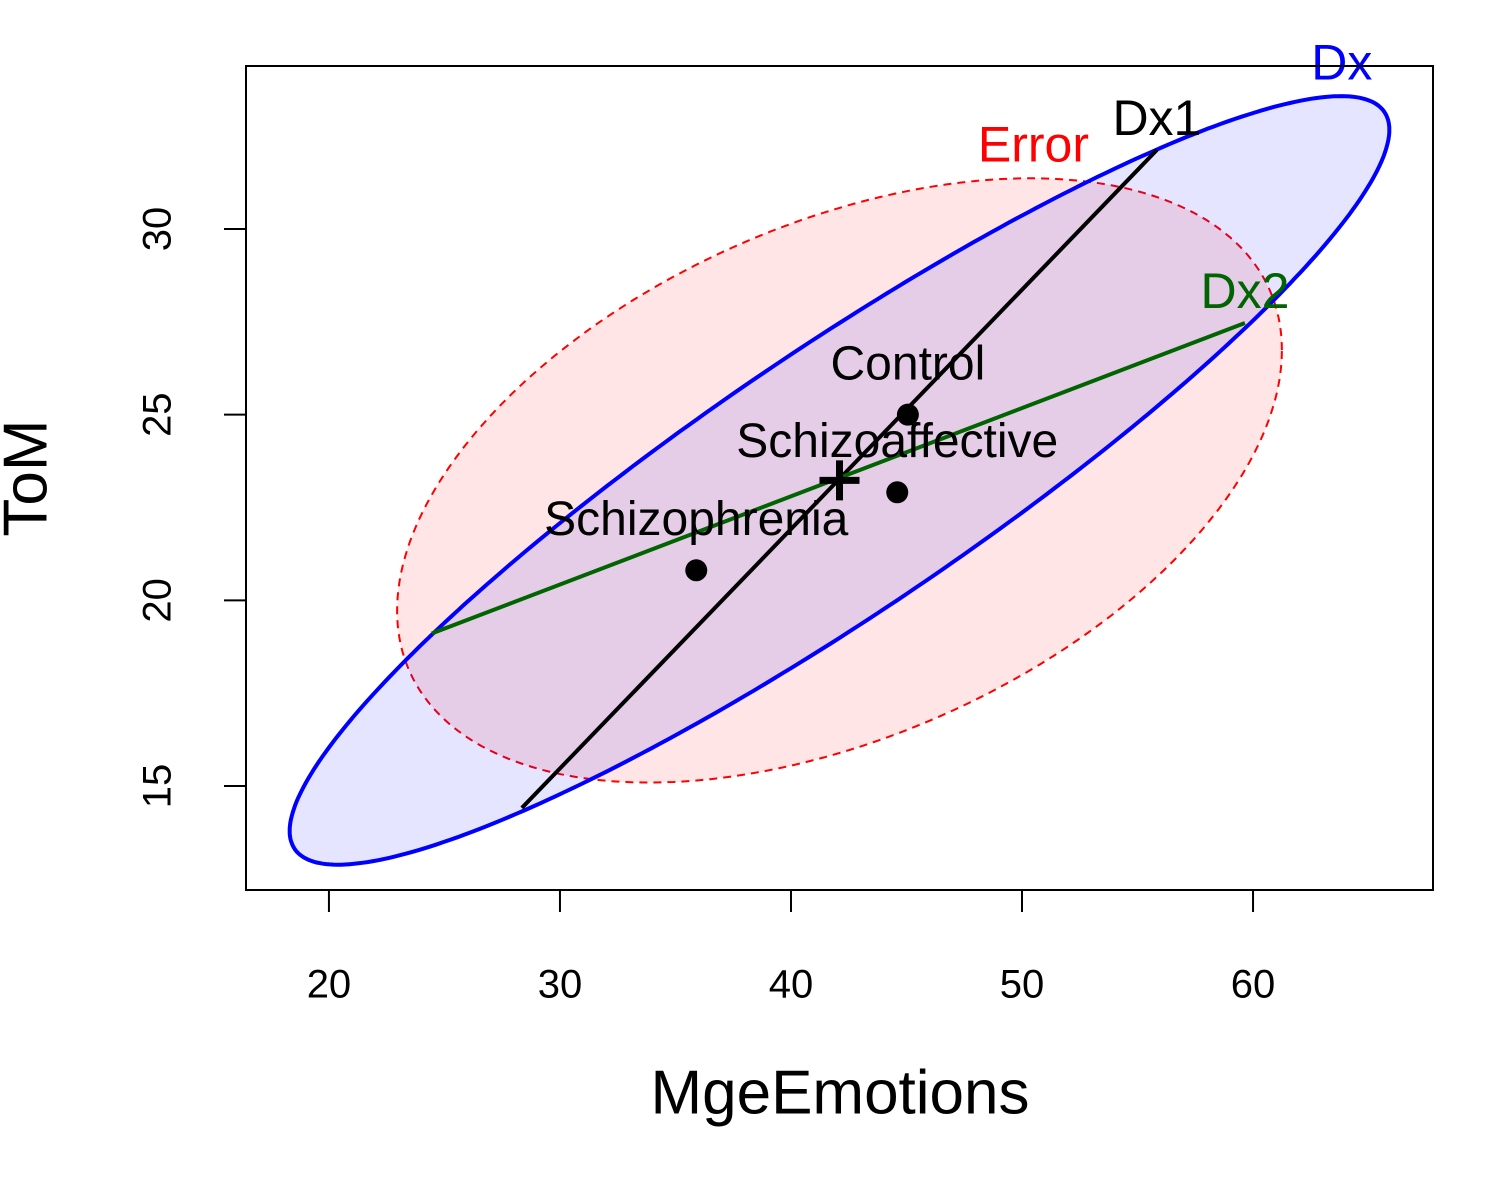 The height and width of the screenshot is (1200, 1500). What do you see at coordinates (696, 519) in the screenshot?
I see `group-label: Schizophrenia` at bounding box center [696, 519].